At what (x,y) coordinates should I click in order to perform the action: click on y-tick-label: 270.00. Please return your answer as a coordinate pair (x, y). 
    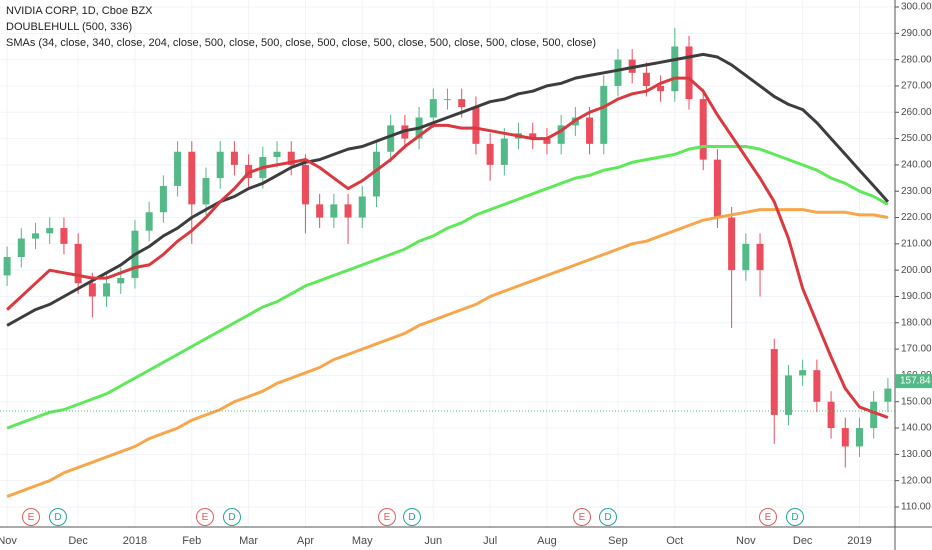
    Looking at the image, I should click on (916, 86).